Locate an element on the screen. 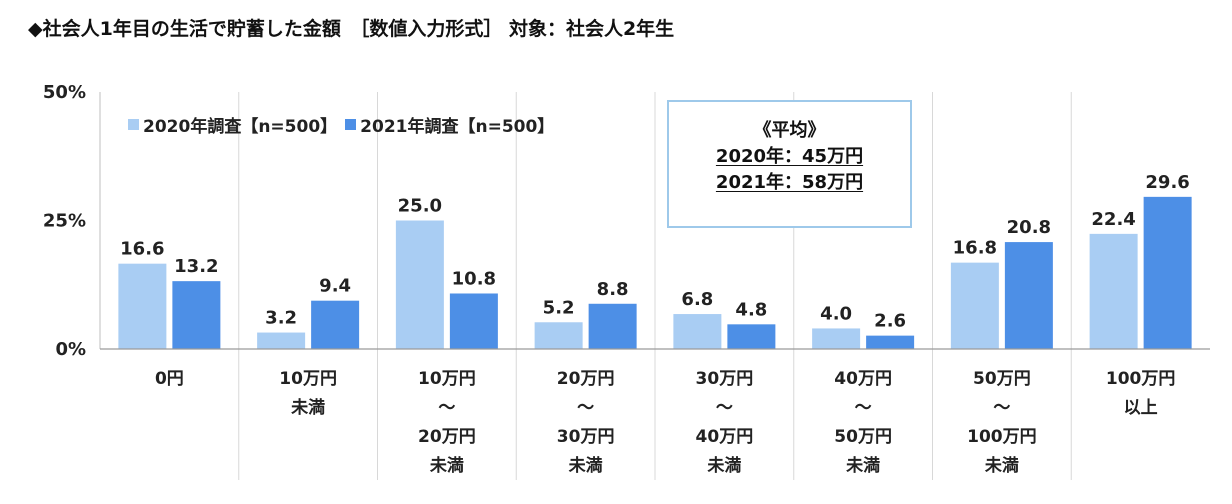  y-tick-label: 0% is located at coordinates (70, 349).